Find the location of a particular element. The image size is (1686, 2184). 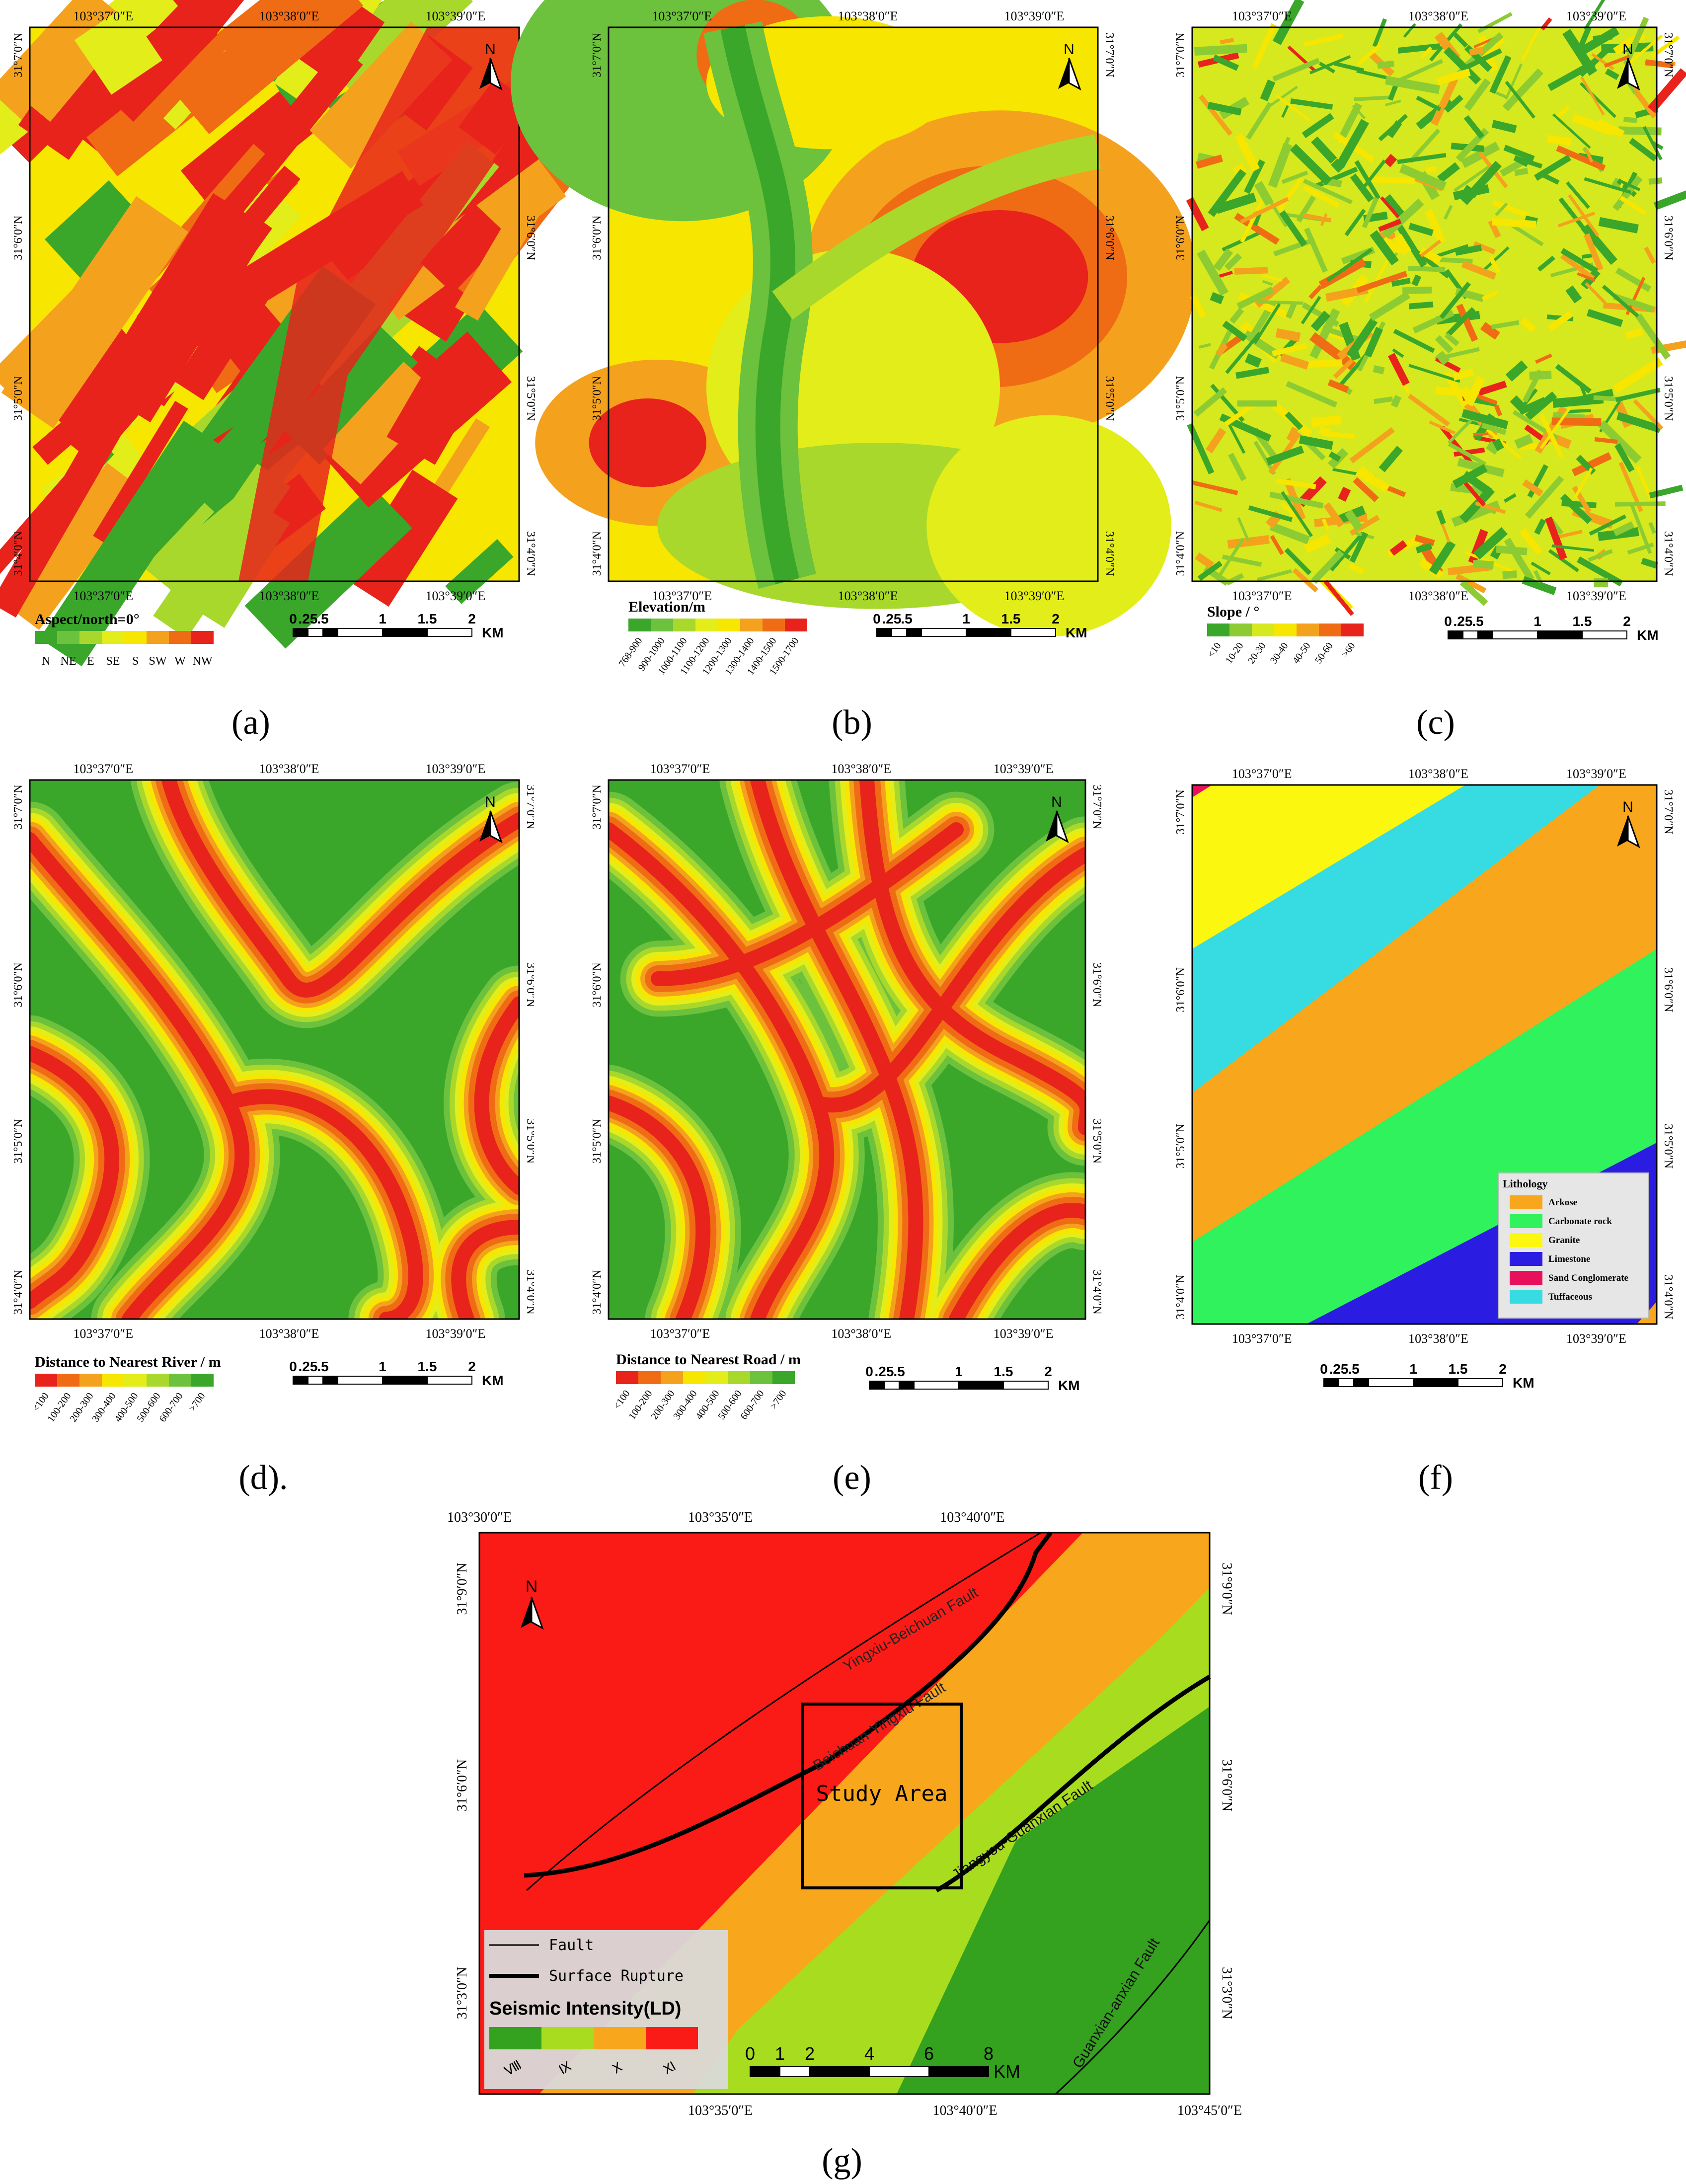

scale-tick-label: .5 is located at coordinates (1353, 1369).